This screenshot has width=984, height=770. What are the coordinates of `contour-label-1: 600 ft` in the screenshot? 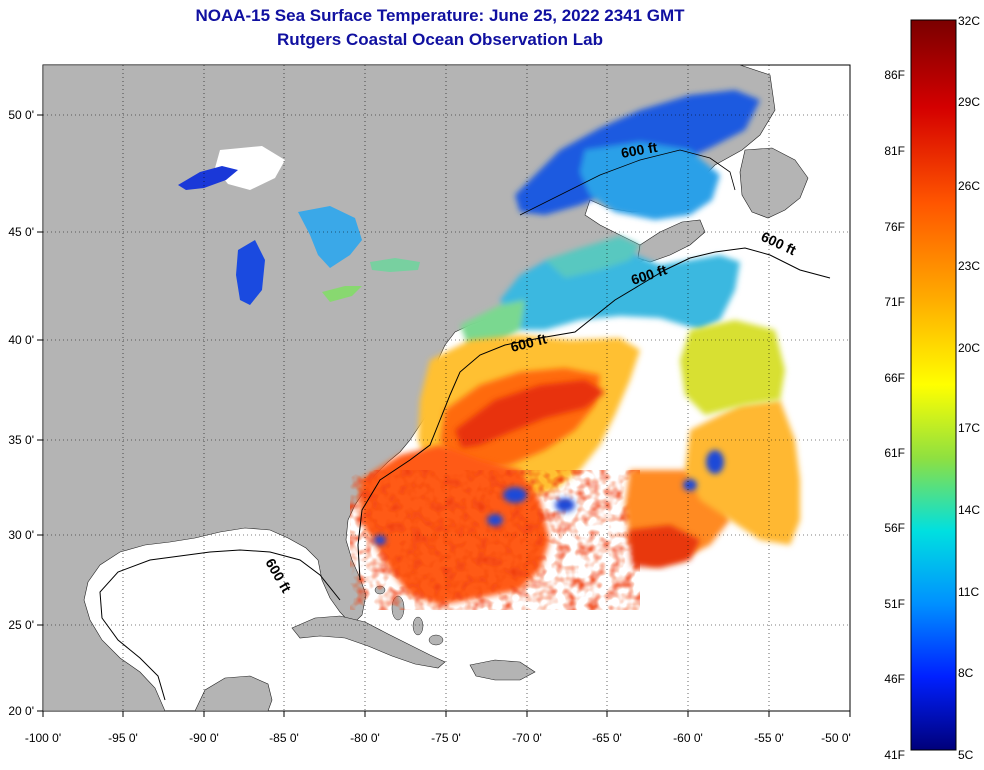 It's located at (639, 150).